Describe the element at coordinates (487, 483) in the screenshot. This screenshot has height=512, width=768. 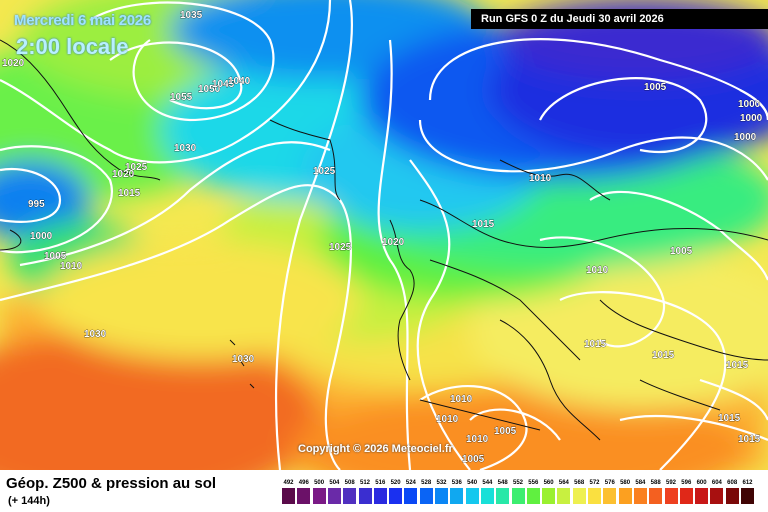
I see `legend-value: 544` at that location.